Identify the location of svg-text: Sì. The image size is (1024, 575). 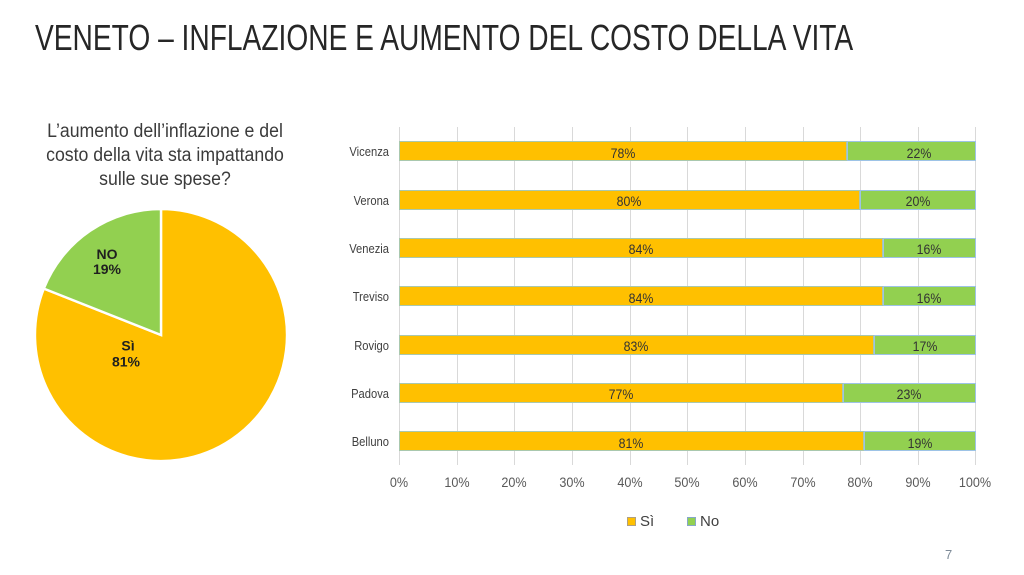
(127, 346).